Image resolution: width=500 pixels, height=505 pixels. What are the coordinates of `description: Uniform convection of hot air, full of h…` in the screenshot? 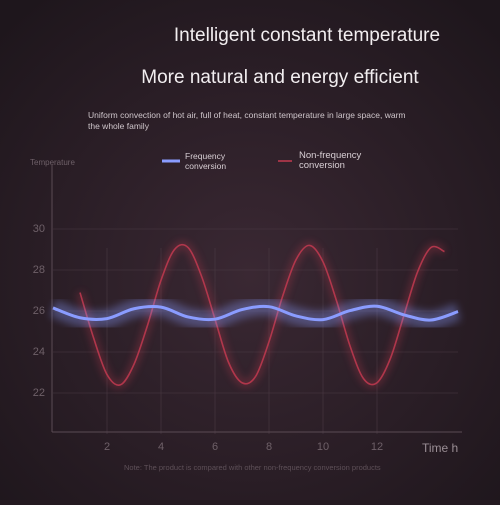 It's located at (247, 120).